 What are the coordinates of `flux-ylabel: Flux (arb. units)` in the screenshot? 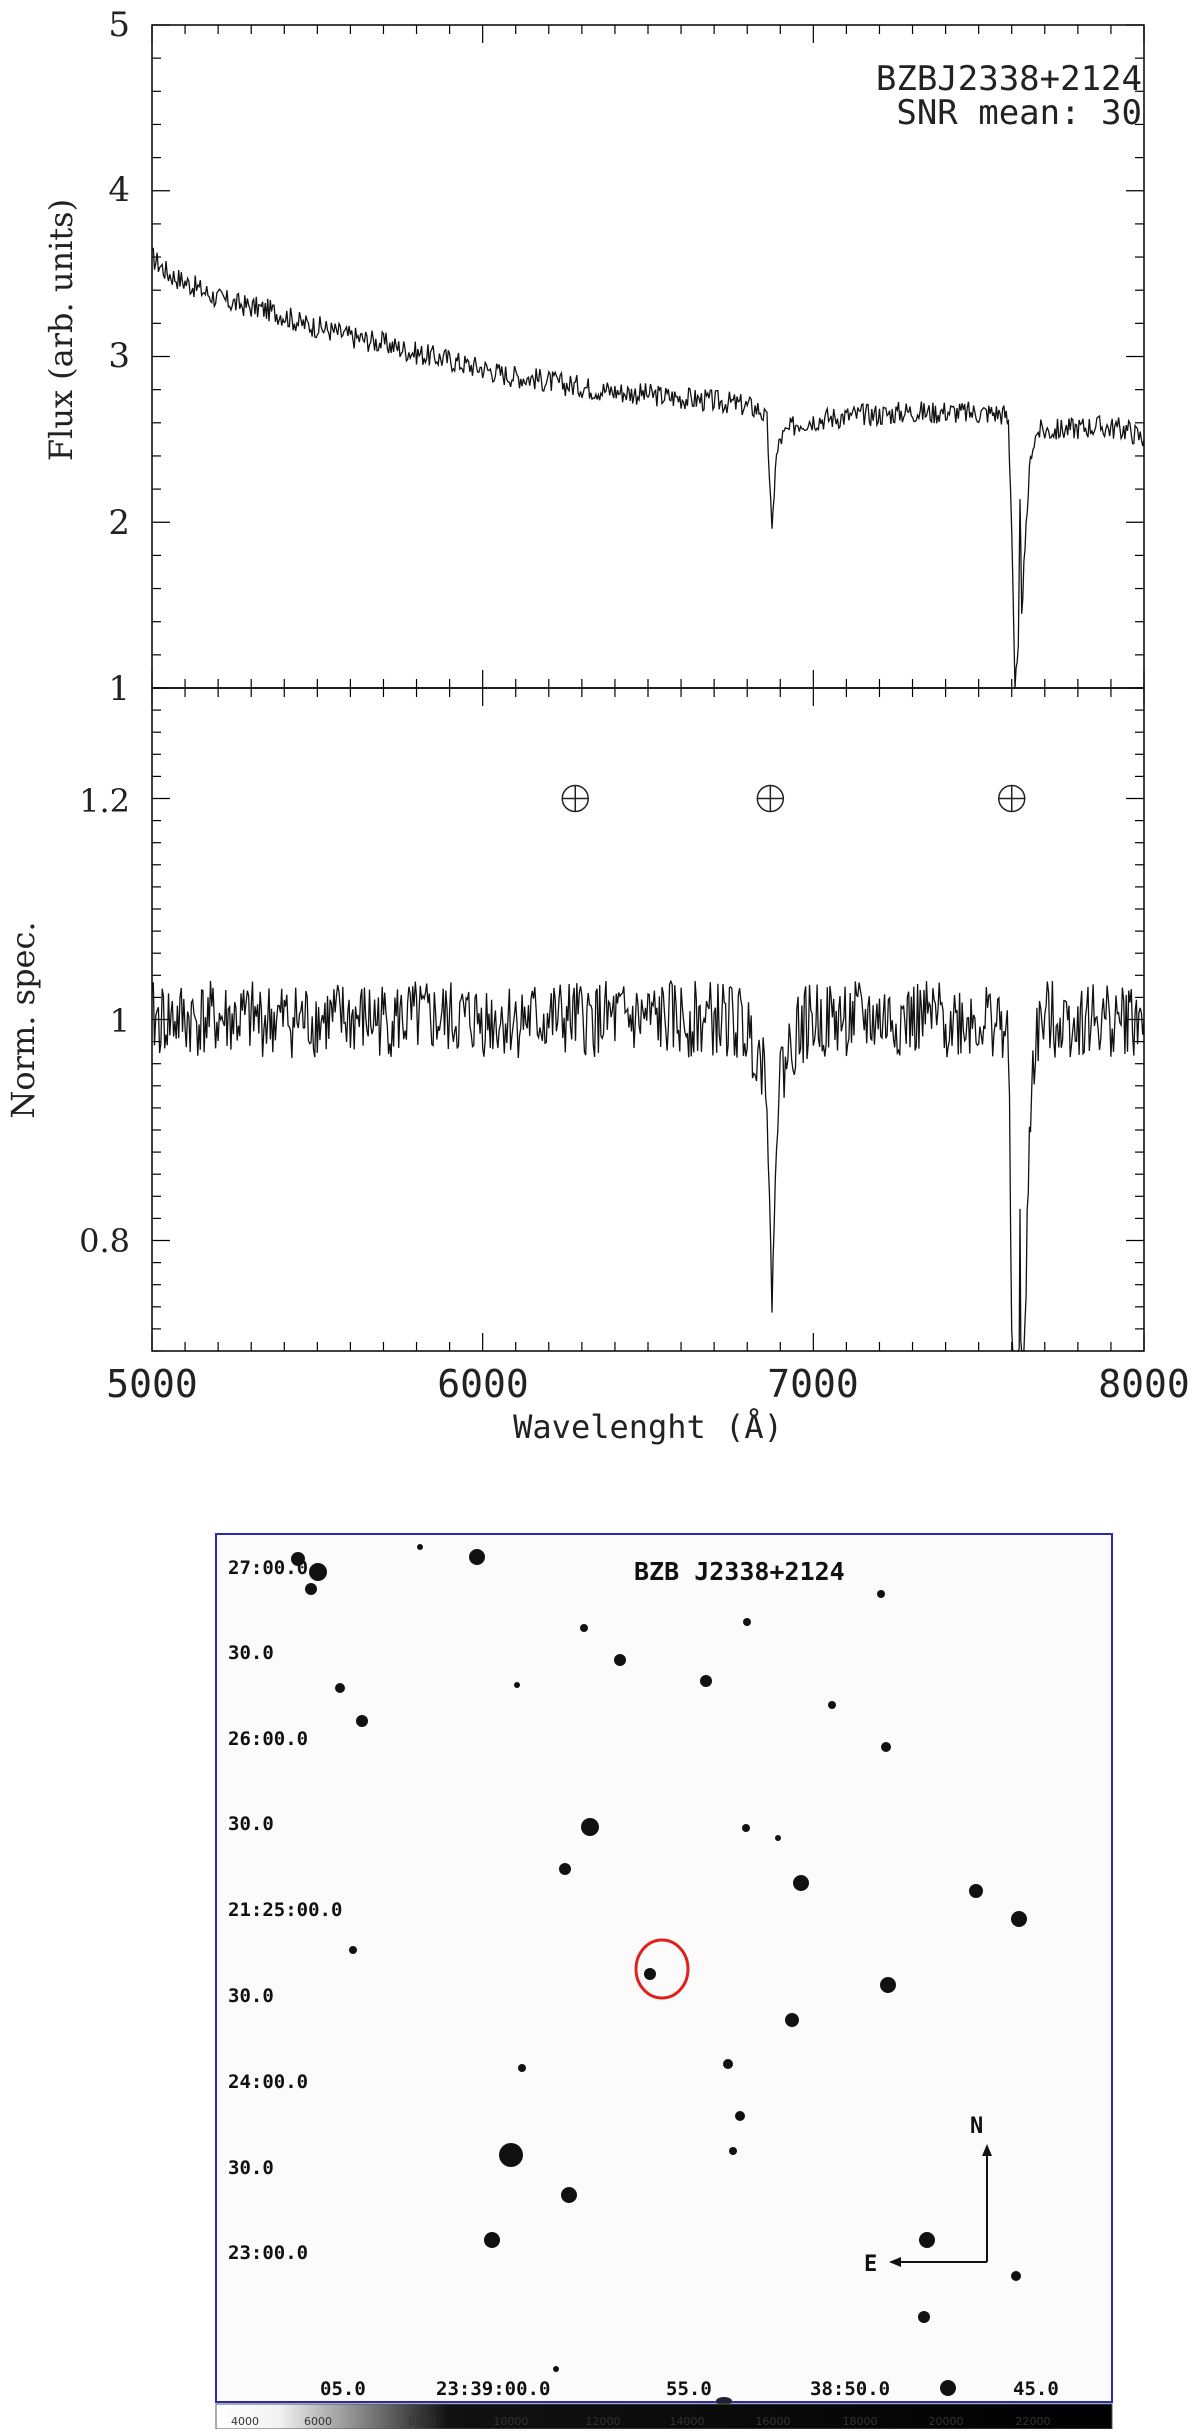 It's located at (61, 330).